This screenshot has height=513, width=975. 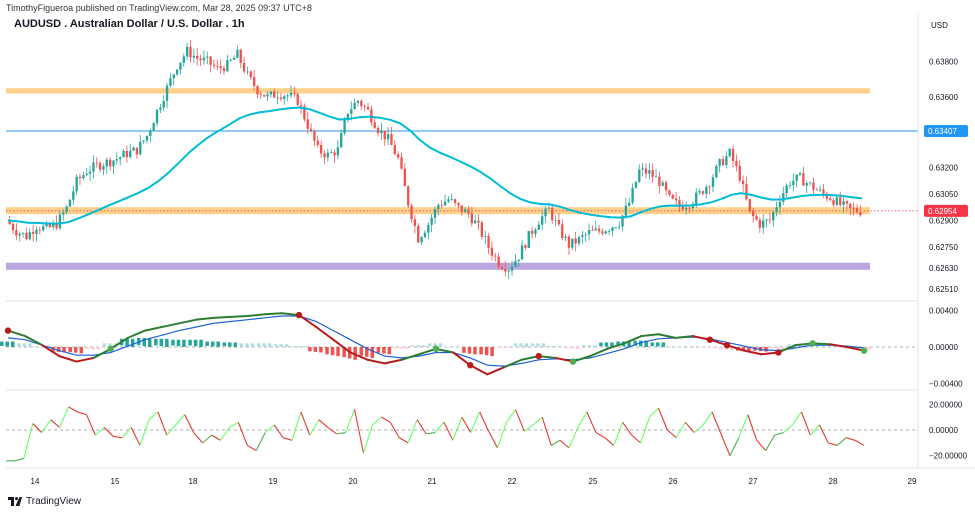 I want to click on macd-signal-line, so click(x=436, y=341).